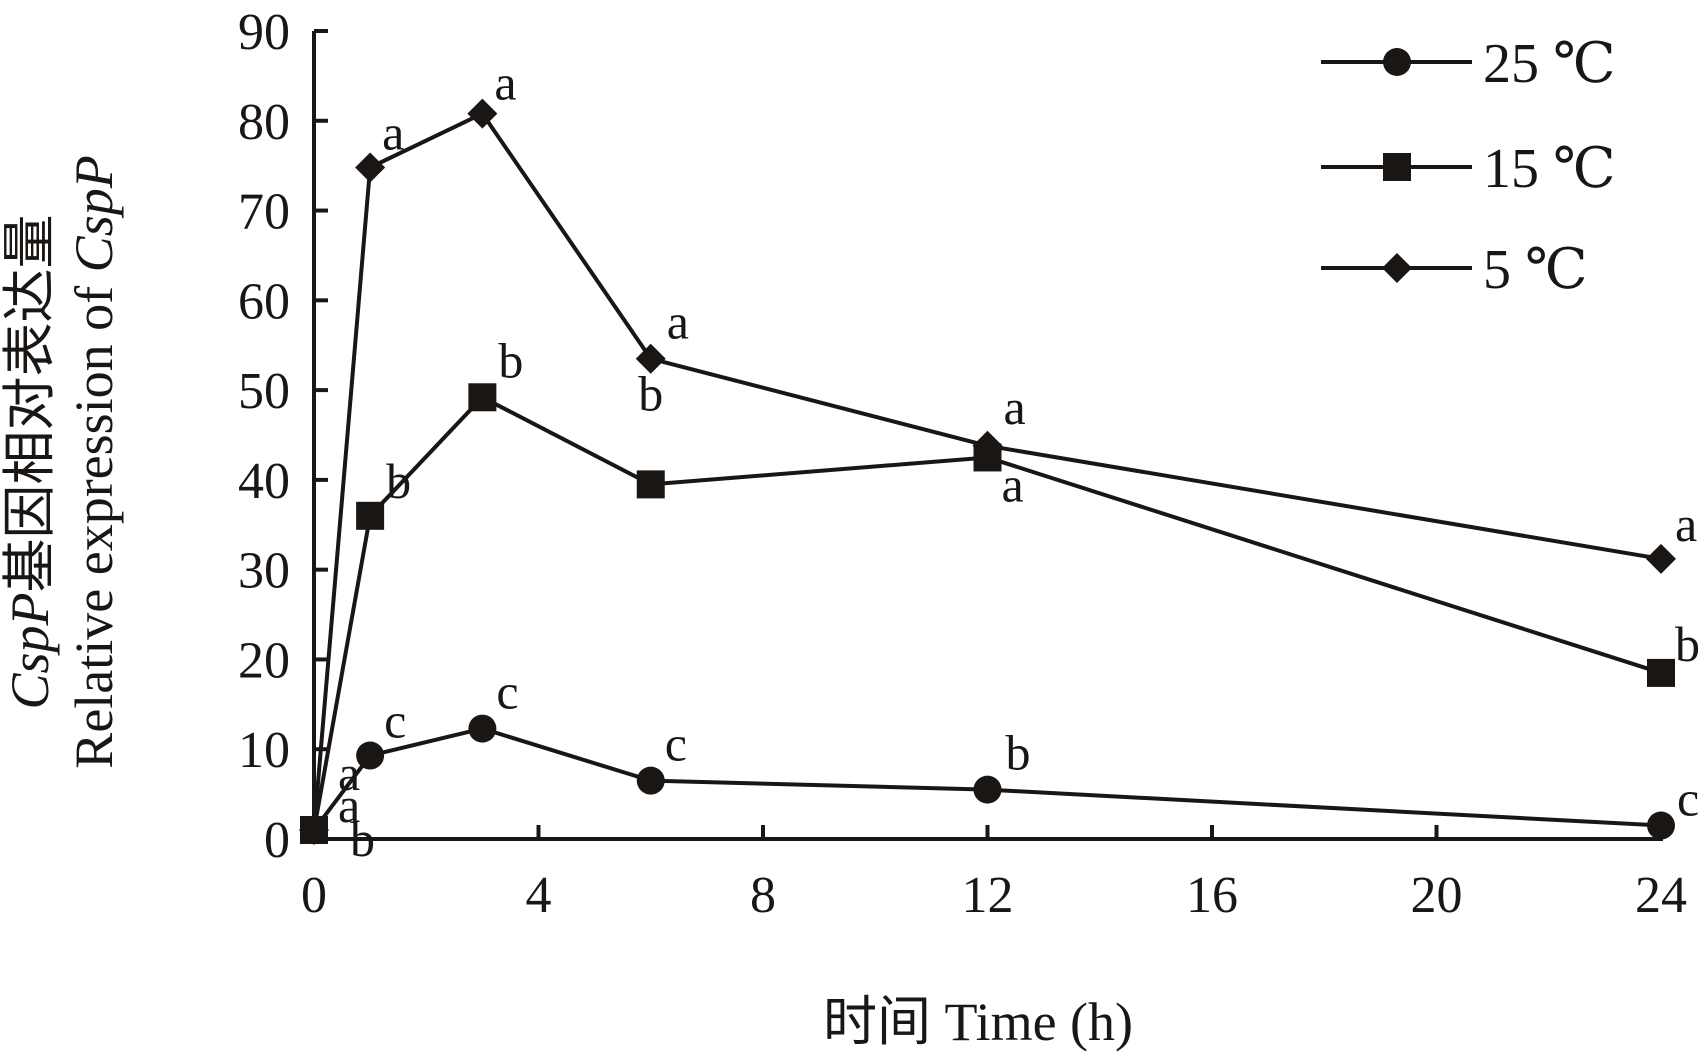 This screenshot has height=1055, width=1704. Describe the element at coordinates (395, 721) in the screenshot. I see `significance-label-1-1: c` at that location.